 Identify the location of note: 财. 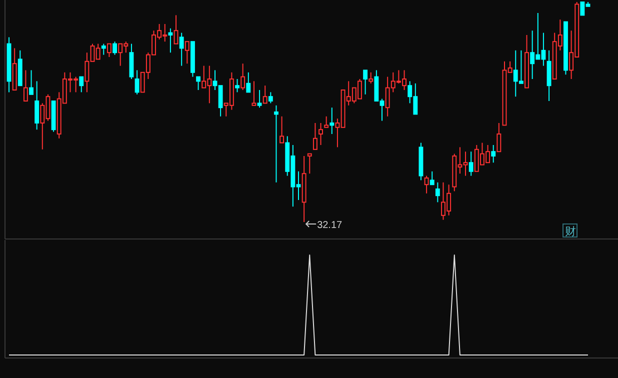
(570, 231).